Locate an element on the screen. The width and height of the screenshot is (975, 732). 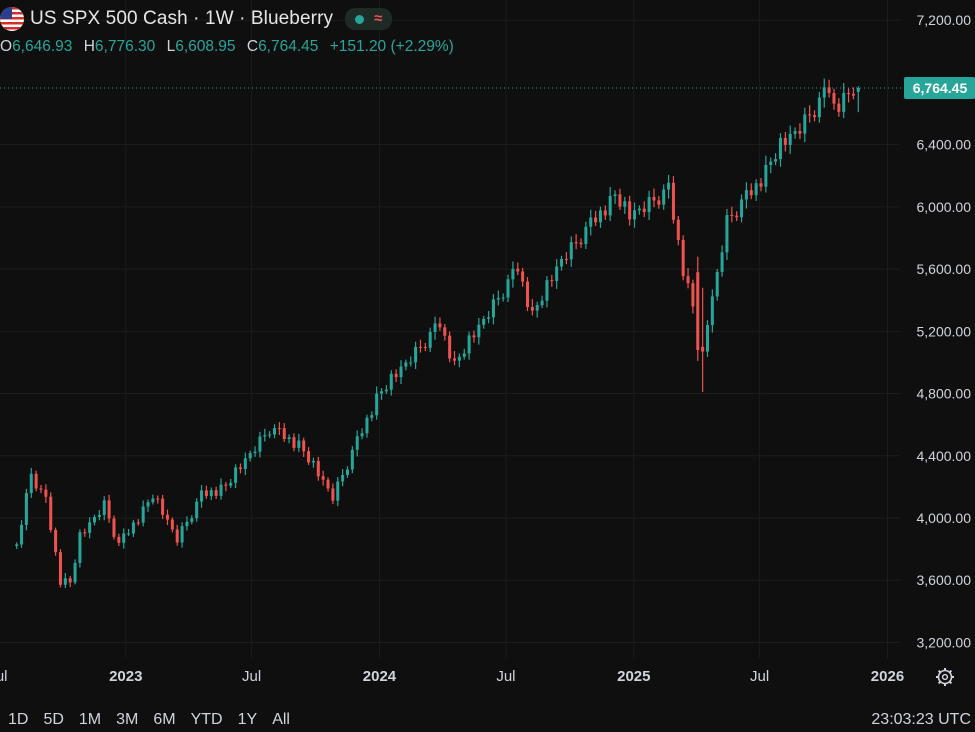
range-1m-button: 1M is located at coordinates (90, 719).